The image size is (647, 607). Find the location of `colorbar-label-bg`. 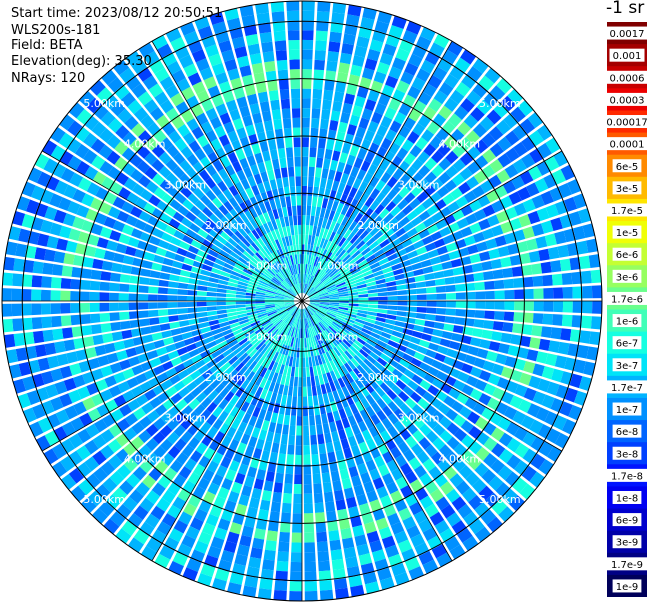

colorbar-label-bg is located at coordinates (627, 122).